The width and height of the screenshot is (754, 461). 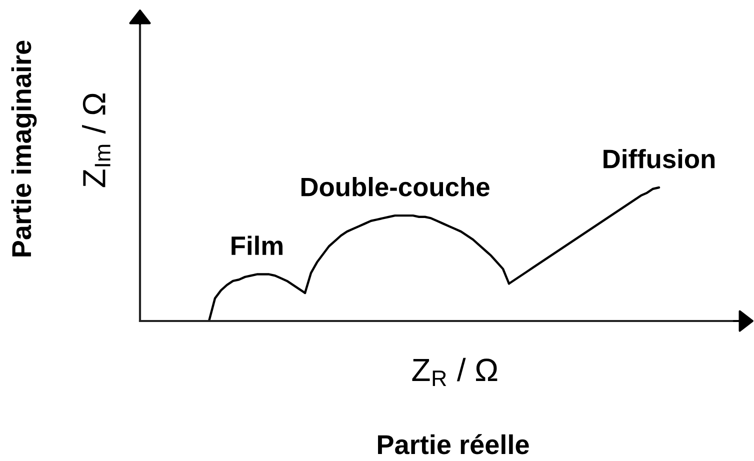 I want to click on text: Partie imaginaire, so click(x=24, y=148).